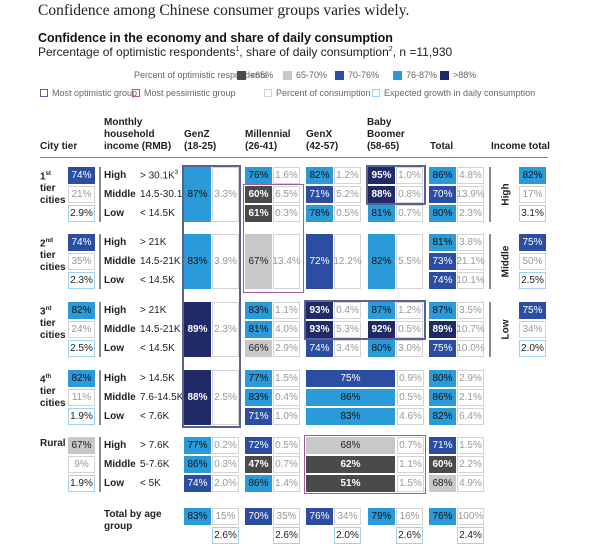 This screenshot has width=602, height=549. I want to click on total-optimistic: 68%, so click(442, 483).